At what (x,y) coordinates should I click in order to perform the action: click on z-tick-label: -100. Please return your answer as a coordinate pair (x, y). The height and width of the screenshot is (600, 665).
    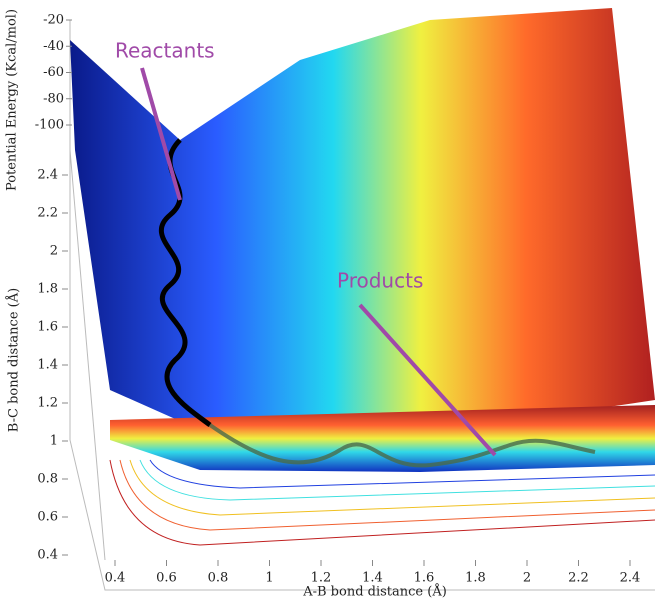
    Looking at the image, I should click on (49, 125).